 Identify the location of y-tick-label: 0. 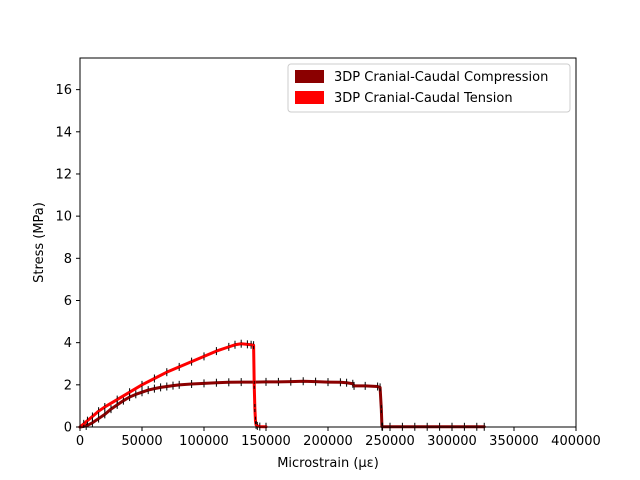
(68, 428).